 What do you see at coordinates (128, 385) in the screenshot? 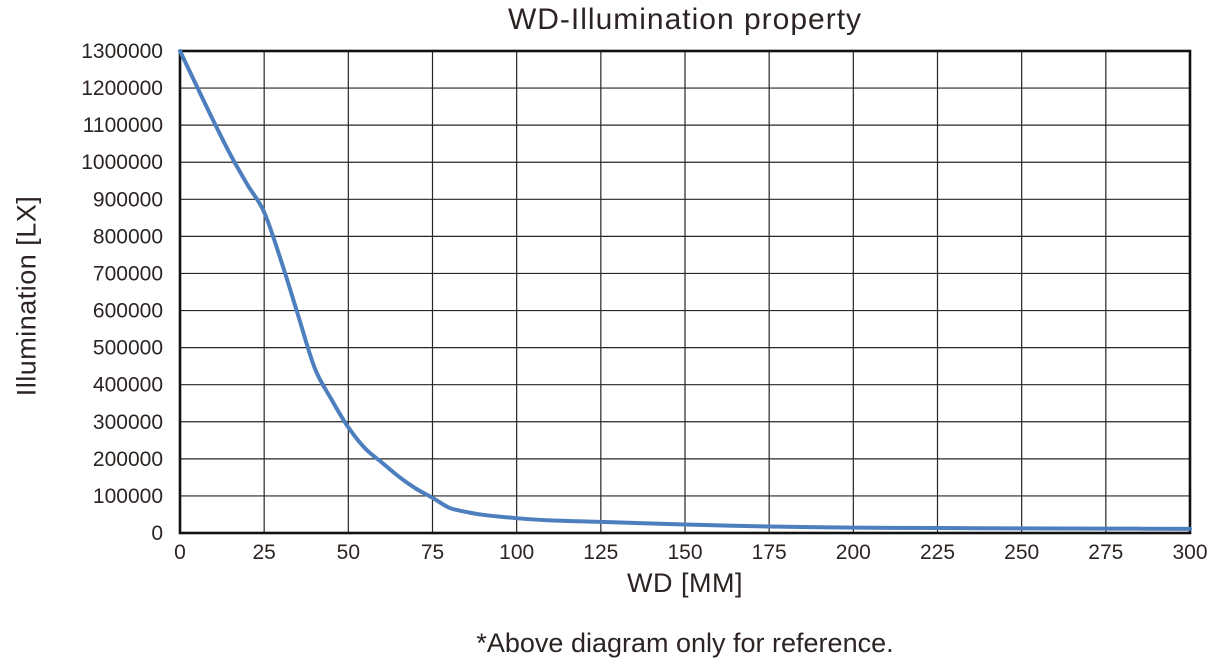
I see `y-tick-label: 400000` at bounding box center [128, 385].